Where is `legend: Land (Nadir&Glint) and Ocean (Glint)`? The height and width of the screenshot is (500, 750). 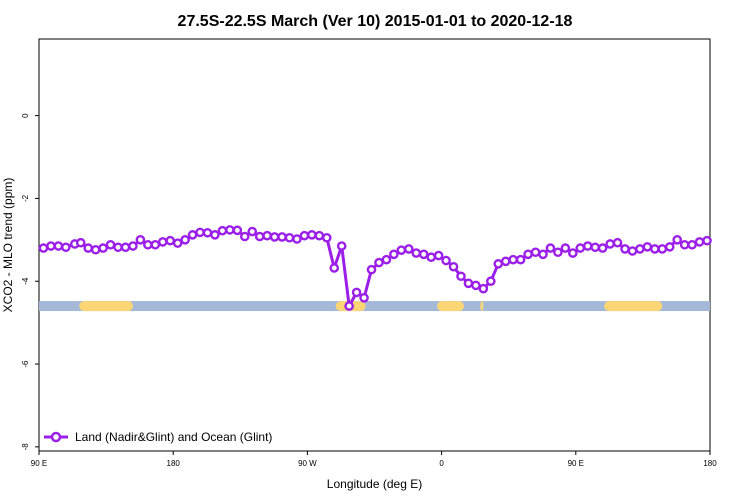 legend: Land (Nadir&Glint) and Ocean (Glint) is located at coordinates (158, 437).